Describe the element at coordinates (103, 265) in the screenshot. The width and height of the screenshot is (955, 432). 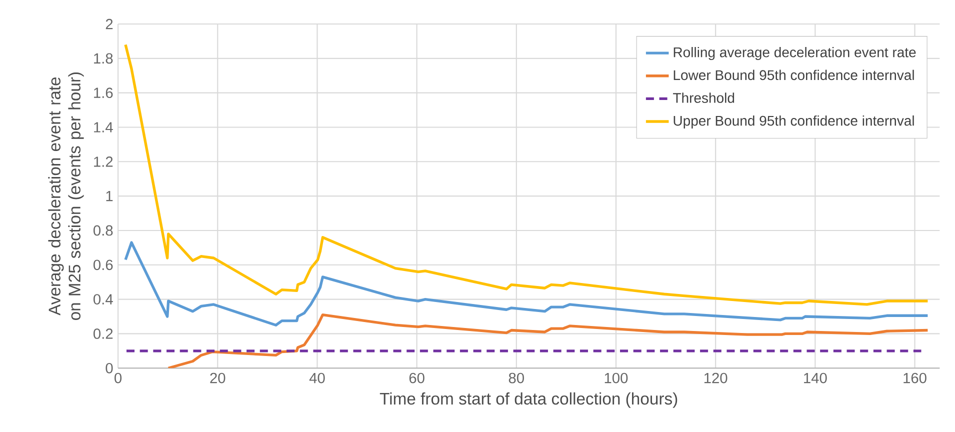
I see `y-tick-label: 0.6` at that location.